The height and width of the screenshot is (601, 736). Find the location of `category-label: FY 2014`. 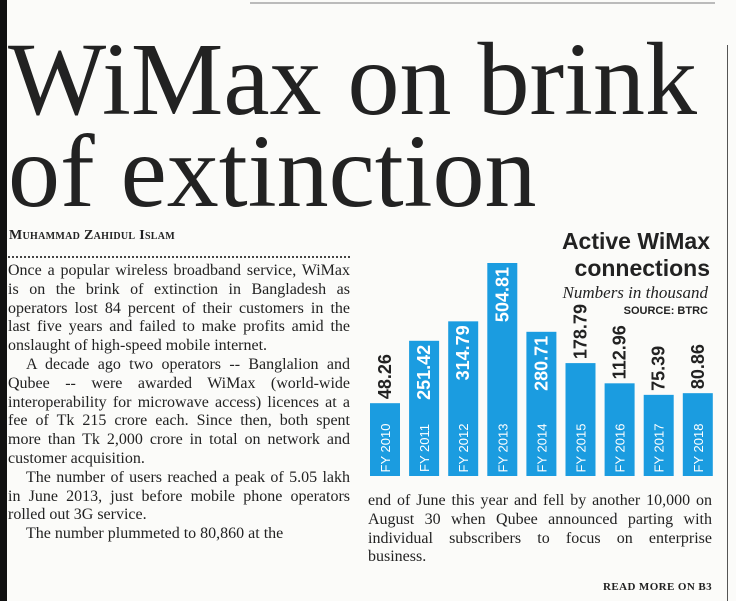

category-label: FY 2014 is located at coordinates (541, 448).